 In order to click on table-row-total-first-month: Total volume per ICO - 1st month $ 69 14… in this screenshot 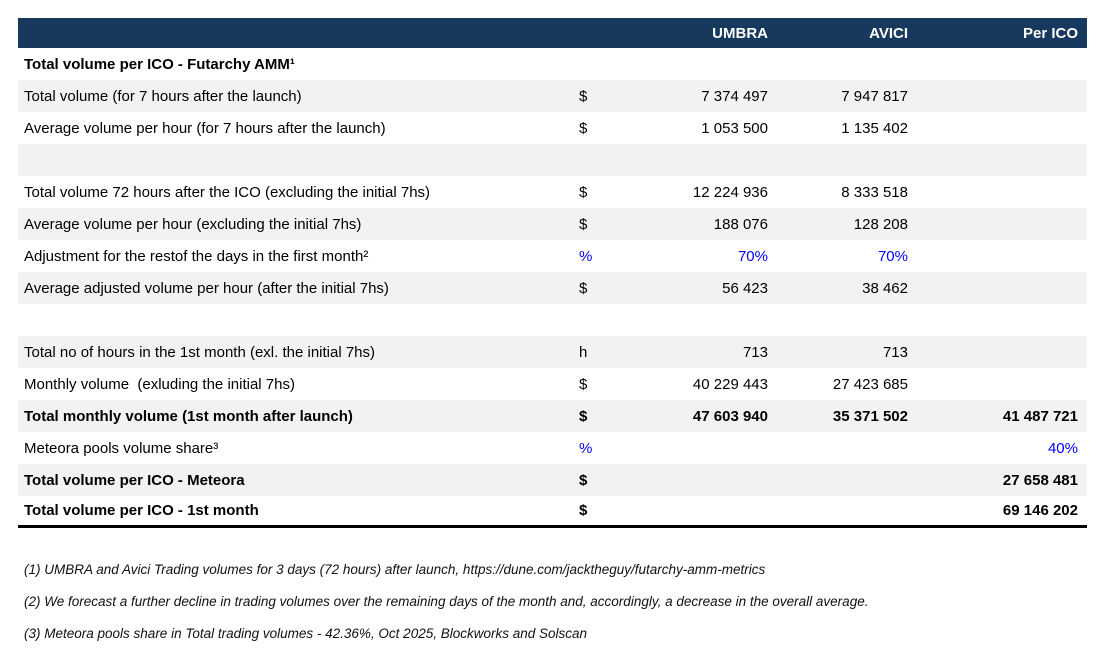, I will do `click(552, 512)`.